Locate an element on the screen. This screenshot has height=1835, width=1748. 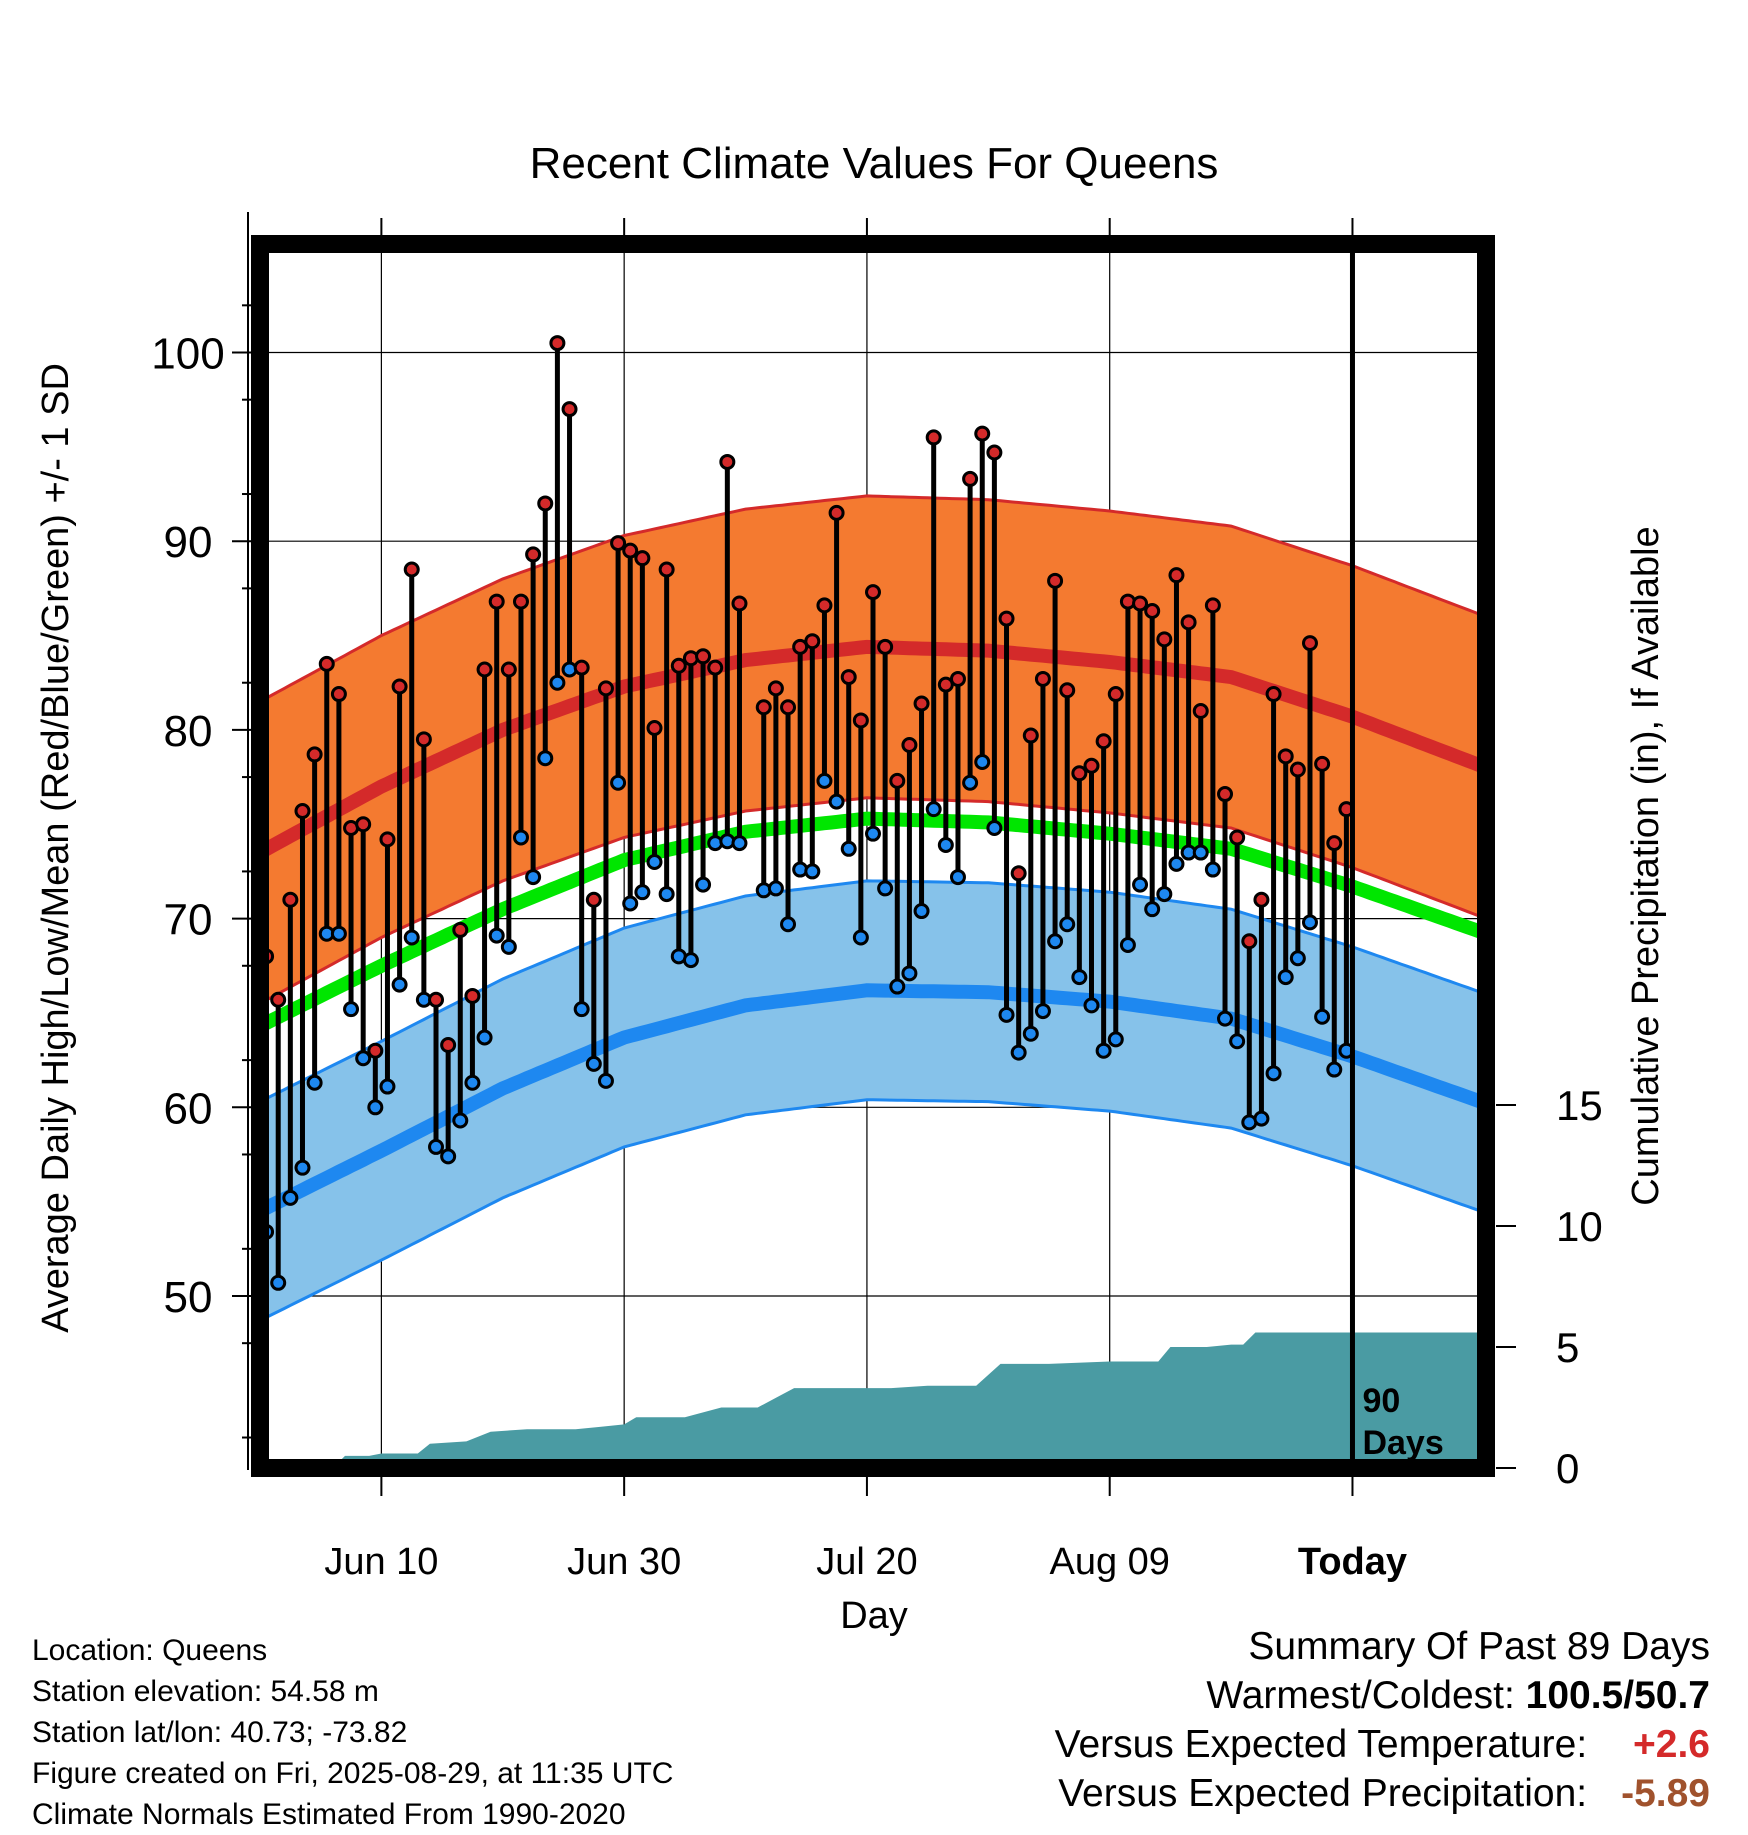
x-tick-label: Today is located at coordinates (1352, 1562).